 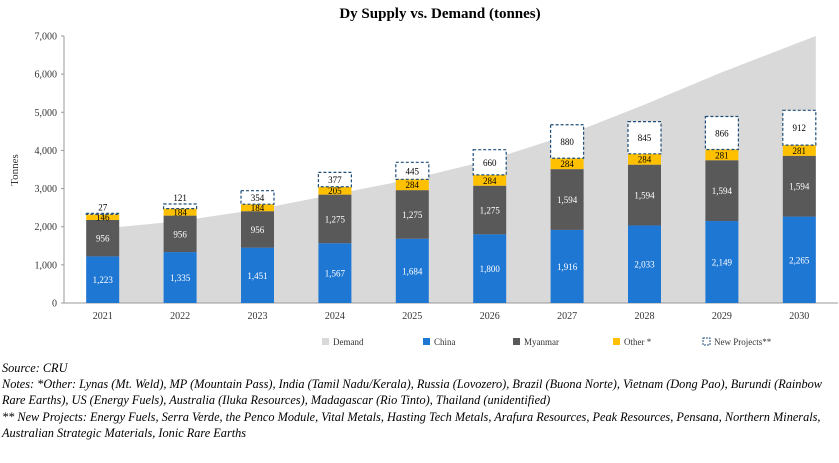 I want to click on x-tick-label: 2023, so click(x=258, y=316).